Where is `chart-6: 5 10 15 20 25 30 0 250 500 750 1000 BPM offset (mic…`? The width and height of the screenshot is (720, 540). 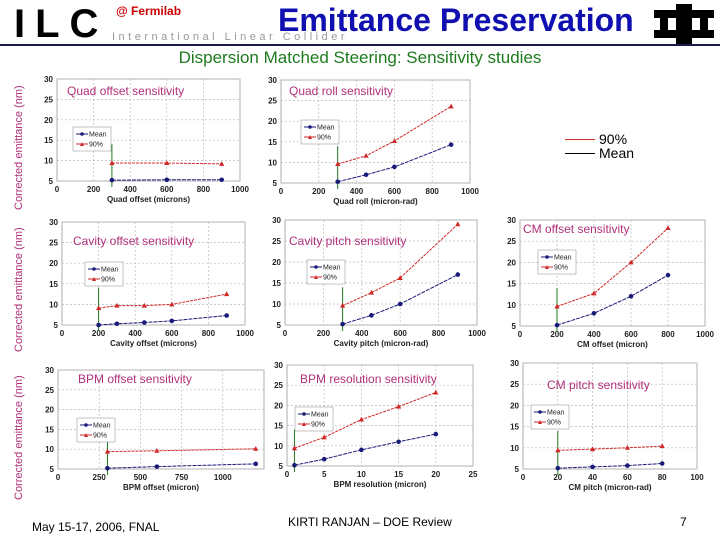 chart-6: 5 10 15 20 25 30 0 250 500 750 1000 BPM offset (mic… is located at coordinates (155, 429).